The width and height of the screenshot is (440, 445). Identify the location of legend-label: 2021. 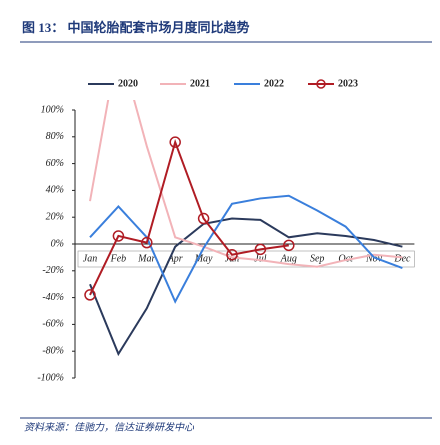
(200, 83).